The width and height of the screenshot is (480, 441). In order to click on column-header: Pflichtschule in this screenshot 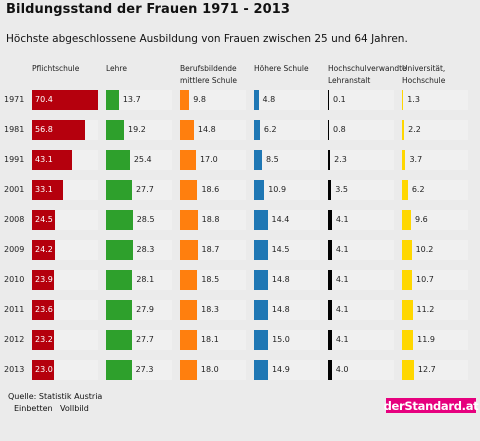, I will do `click(55, 69)`.